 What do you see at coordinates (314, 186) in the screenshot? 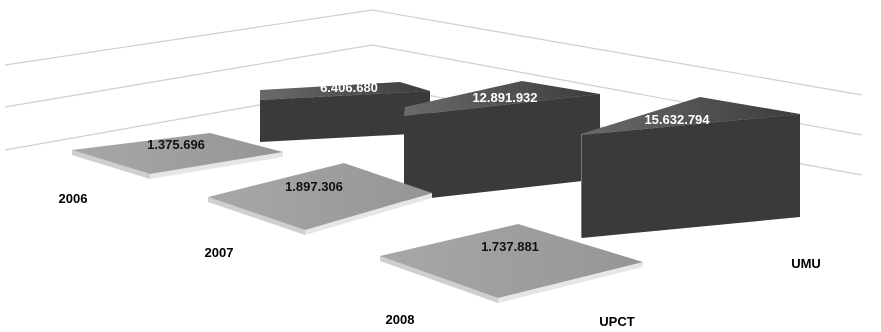
I see `upct-data-label: 1.897.306` at bounding box center [314, 186].